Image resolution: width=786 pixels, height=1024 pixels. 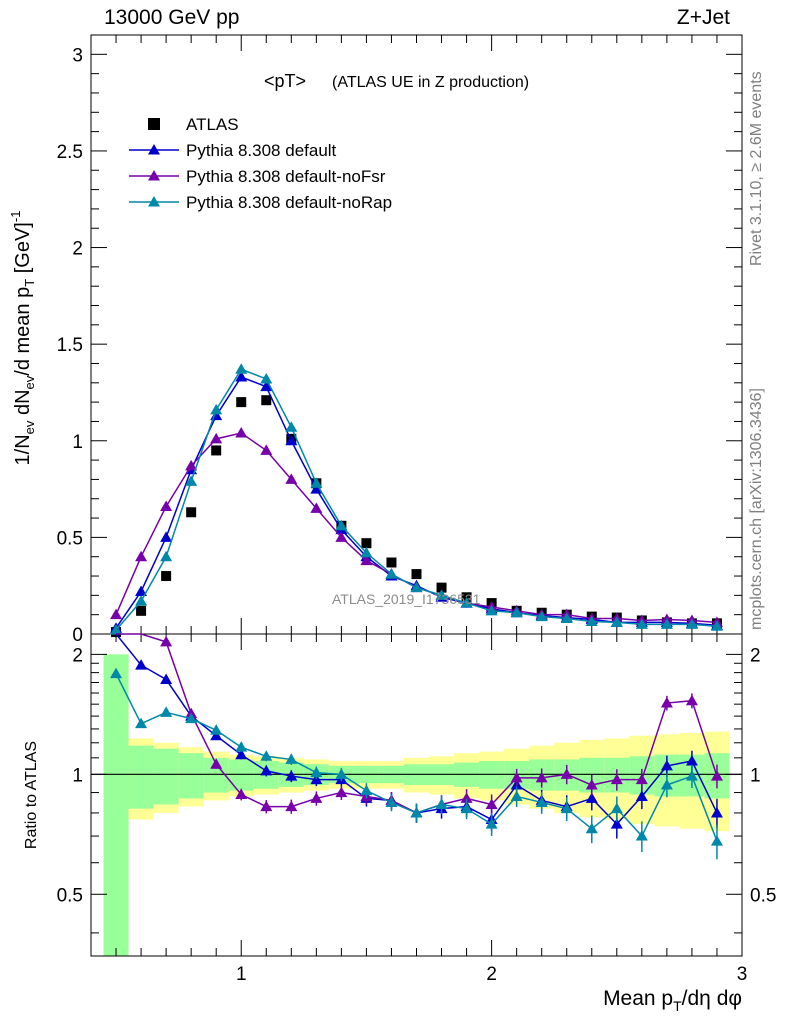 I want to click on main-y-tick-label: 2.5, so click(x=70, y=152).